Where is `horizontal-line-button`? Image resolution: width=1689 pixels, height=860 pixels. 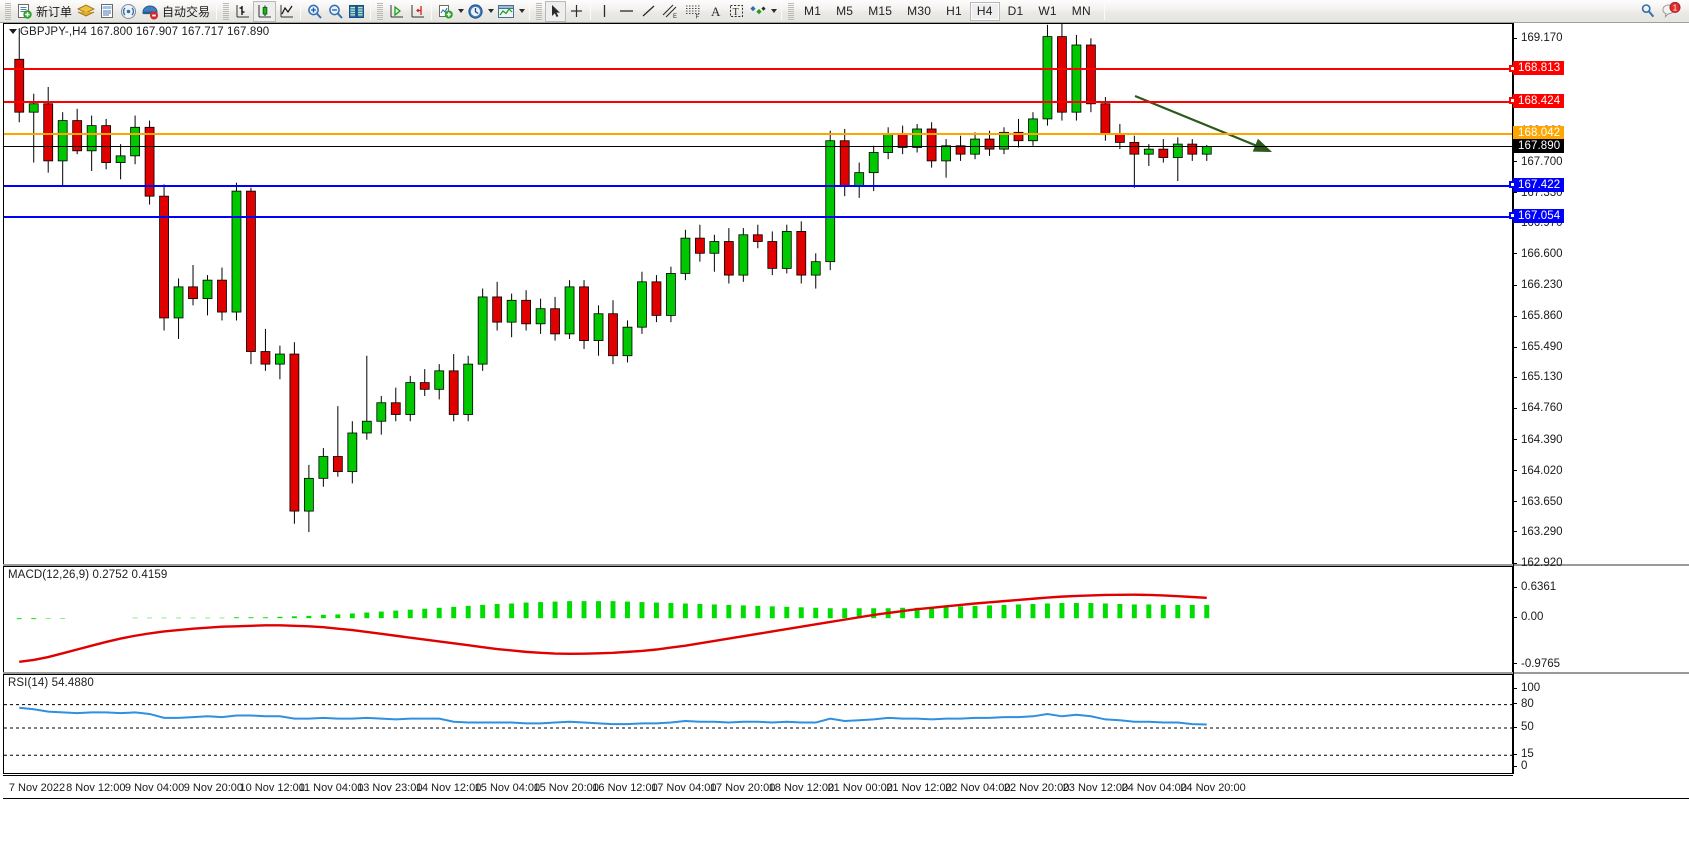
horizontal-line-button is located at coordinates (626, 11).